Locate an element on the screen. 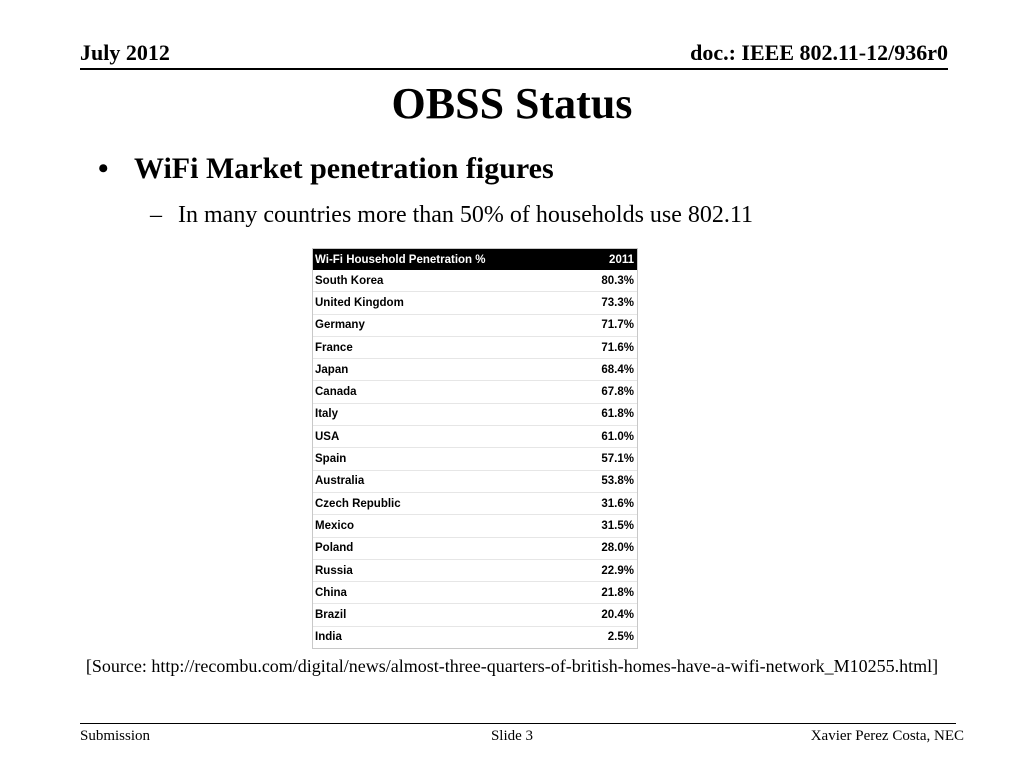  country-cell: Canada is located at coordinates (336, 392).